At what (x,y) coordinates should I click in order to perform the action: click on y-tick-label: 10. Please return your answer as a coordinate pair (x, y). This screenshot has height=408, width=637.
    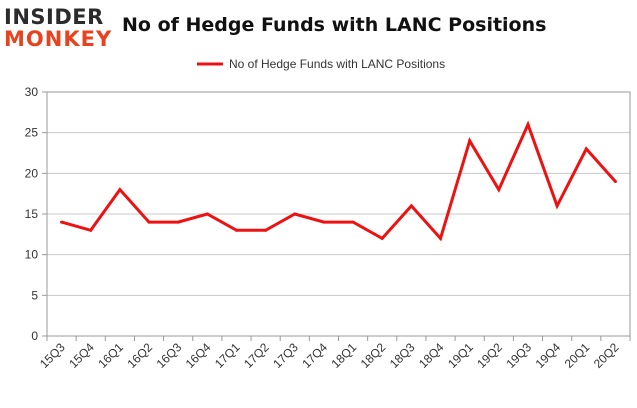
    Looking at the image, I should click on (32, 255).